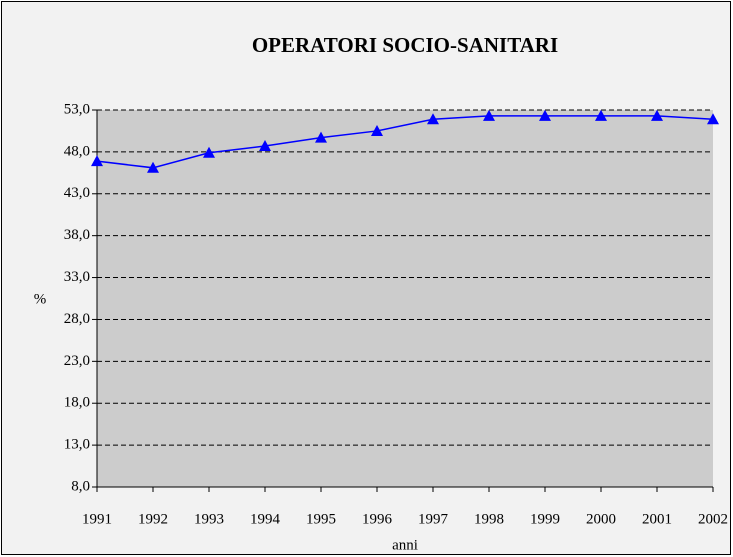 The height and width of the screenshot is (557, 733). What do you see at coordinates (77, 361) in the screenshot?
I see `y-tick-label: 23,0` at bounding box center [77, 361].